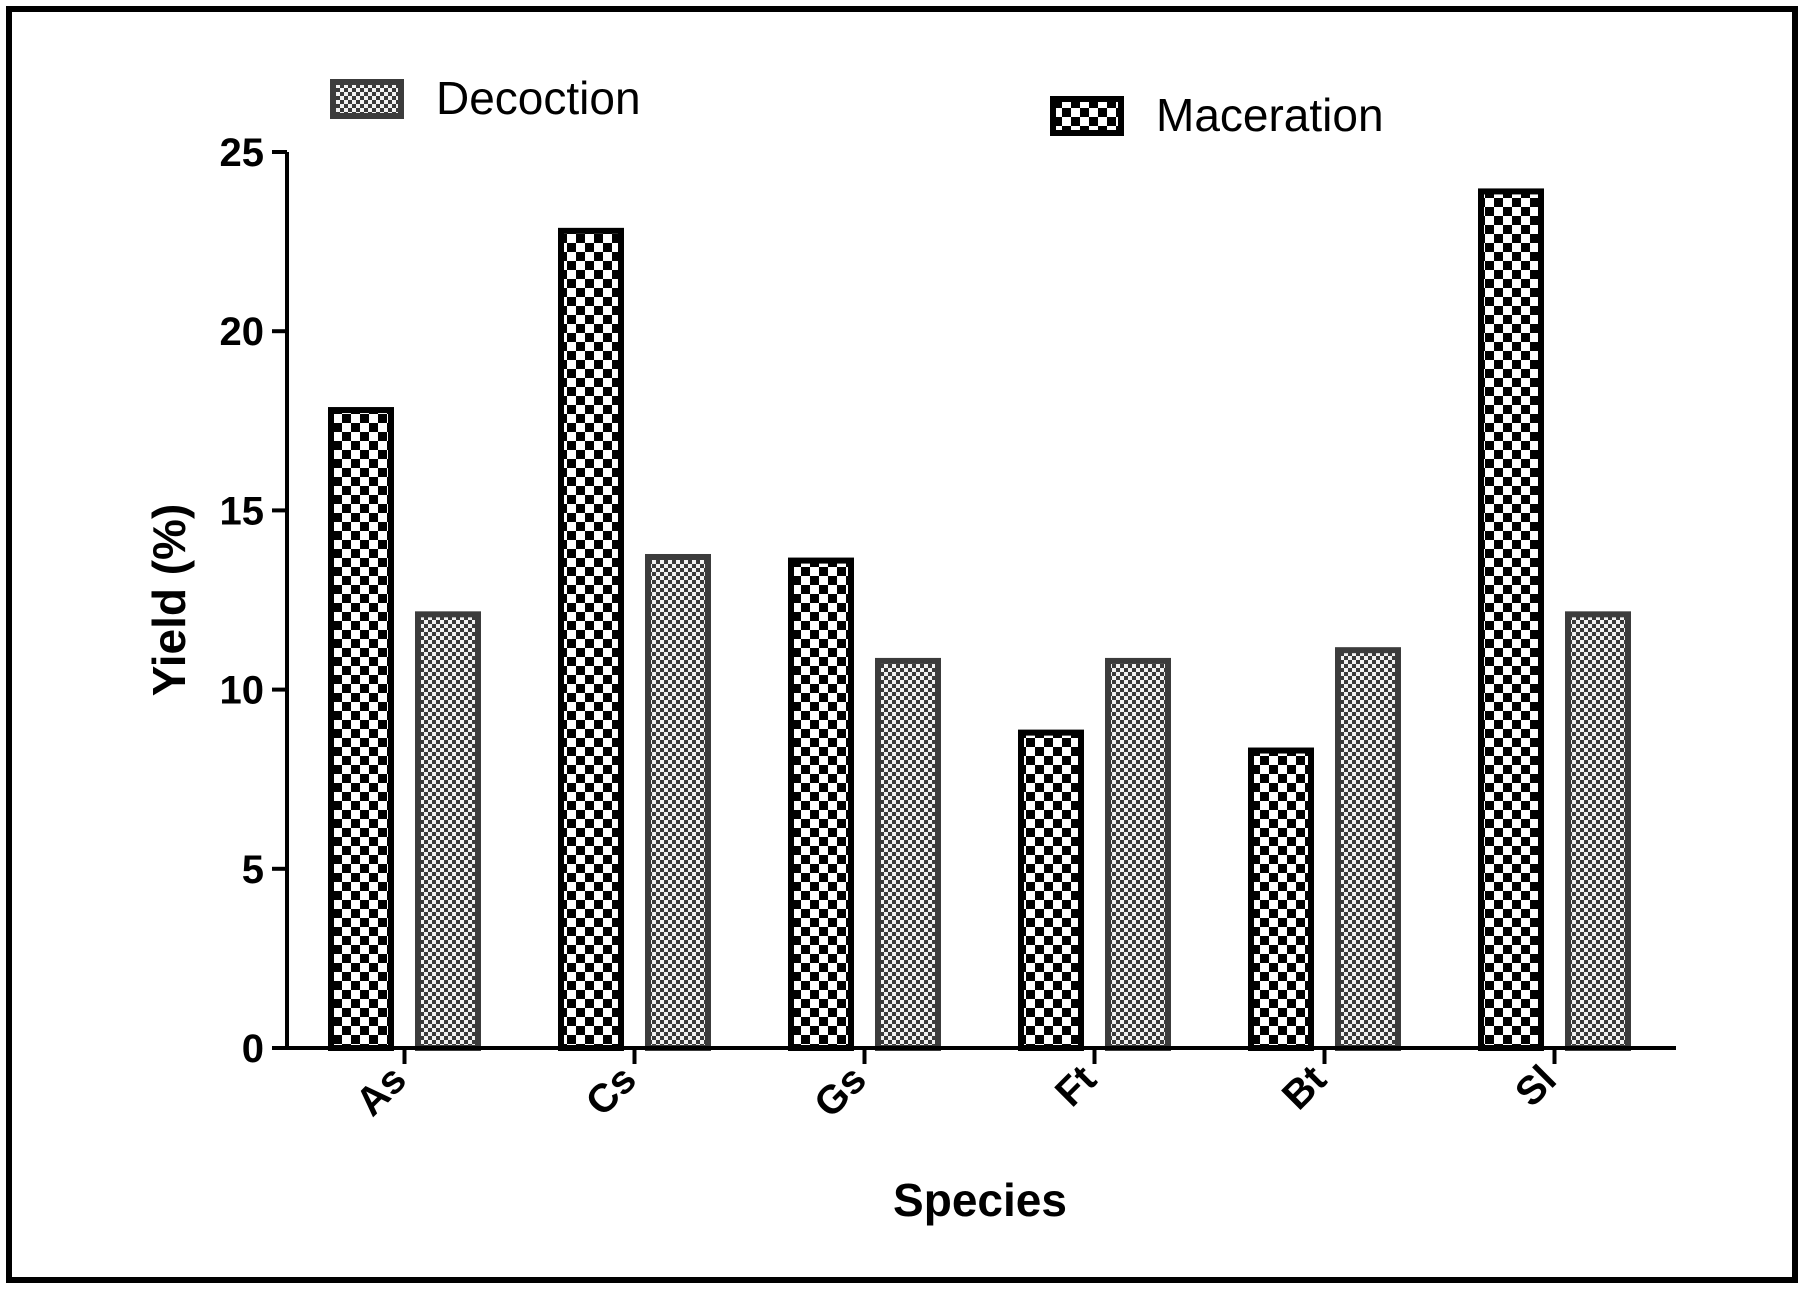  Describe the element at coordinates (1051, 890) in the screenshot. I see `bar-maceration-ft` at that location.